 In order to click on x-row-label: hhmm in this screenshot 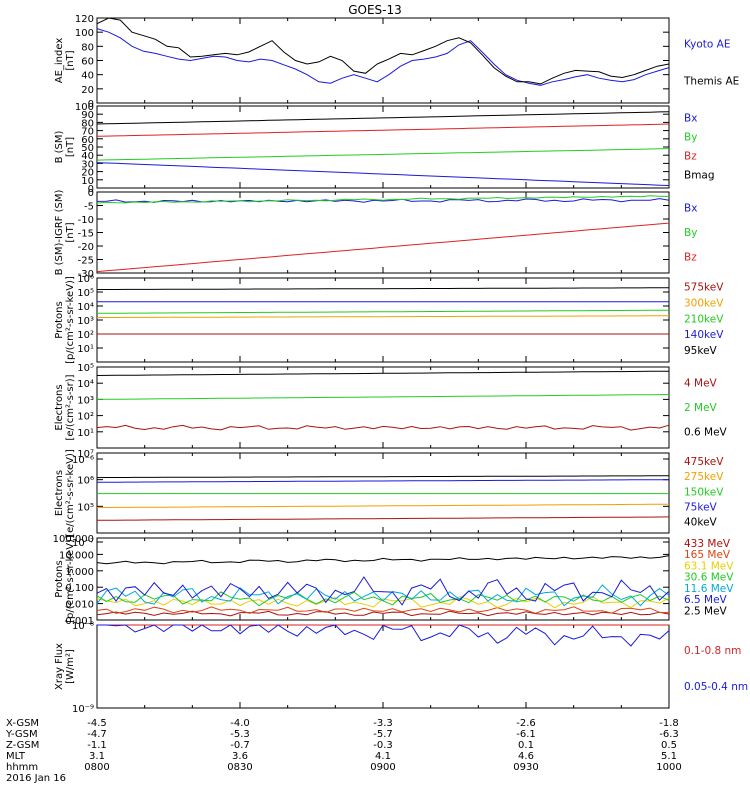, I will do `click(22, 767)`.